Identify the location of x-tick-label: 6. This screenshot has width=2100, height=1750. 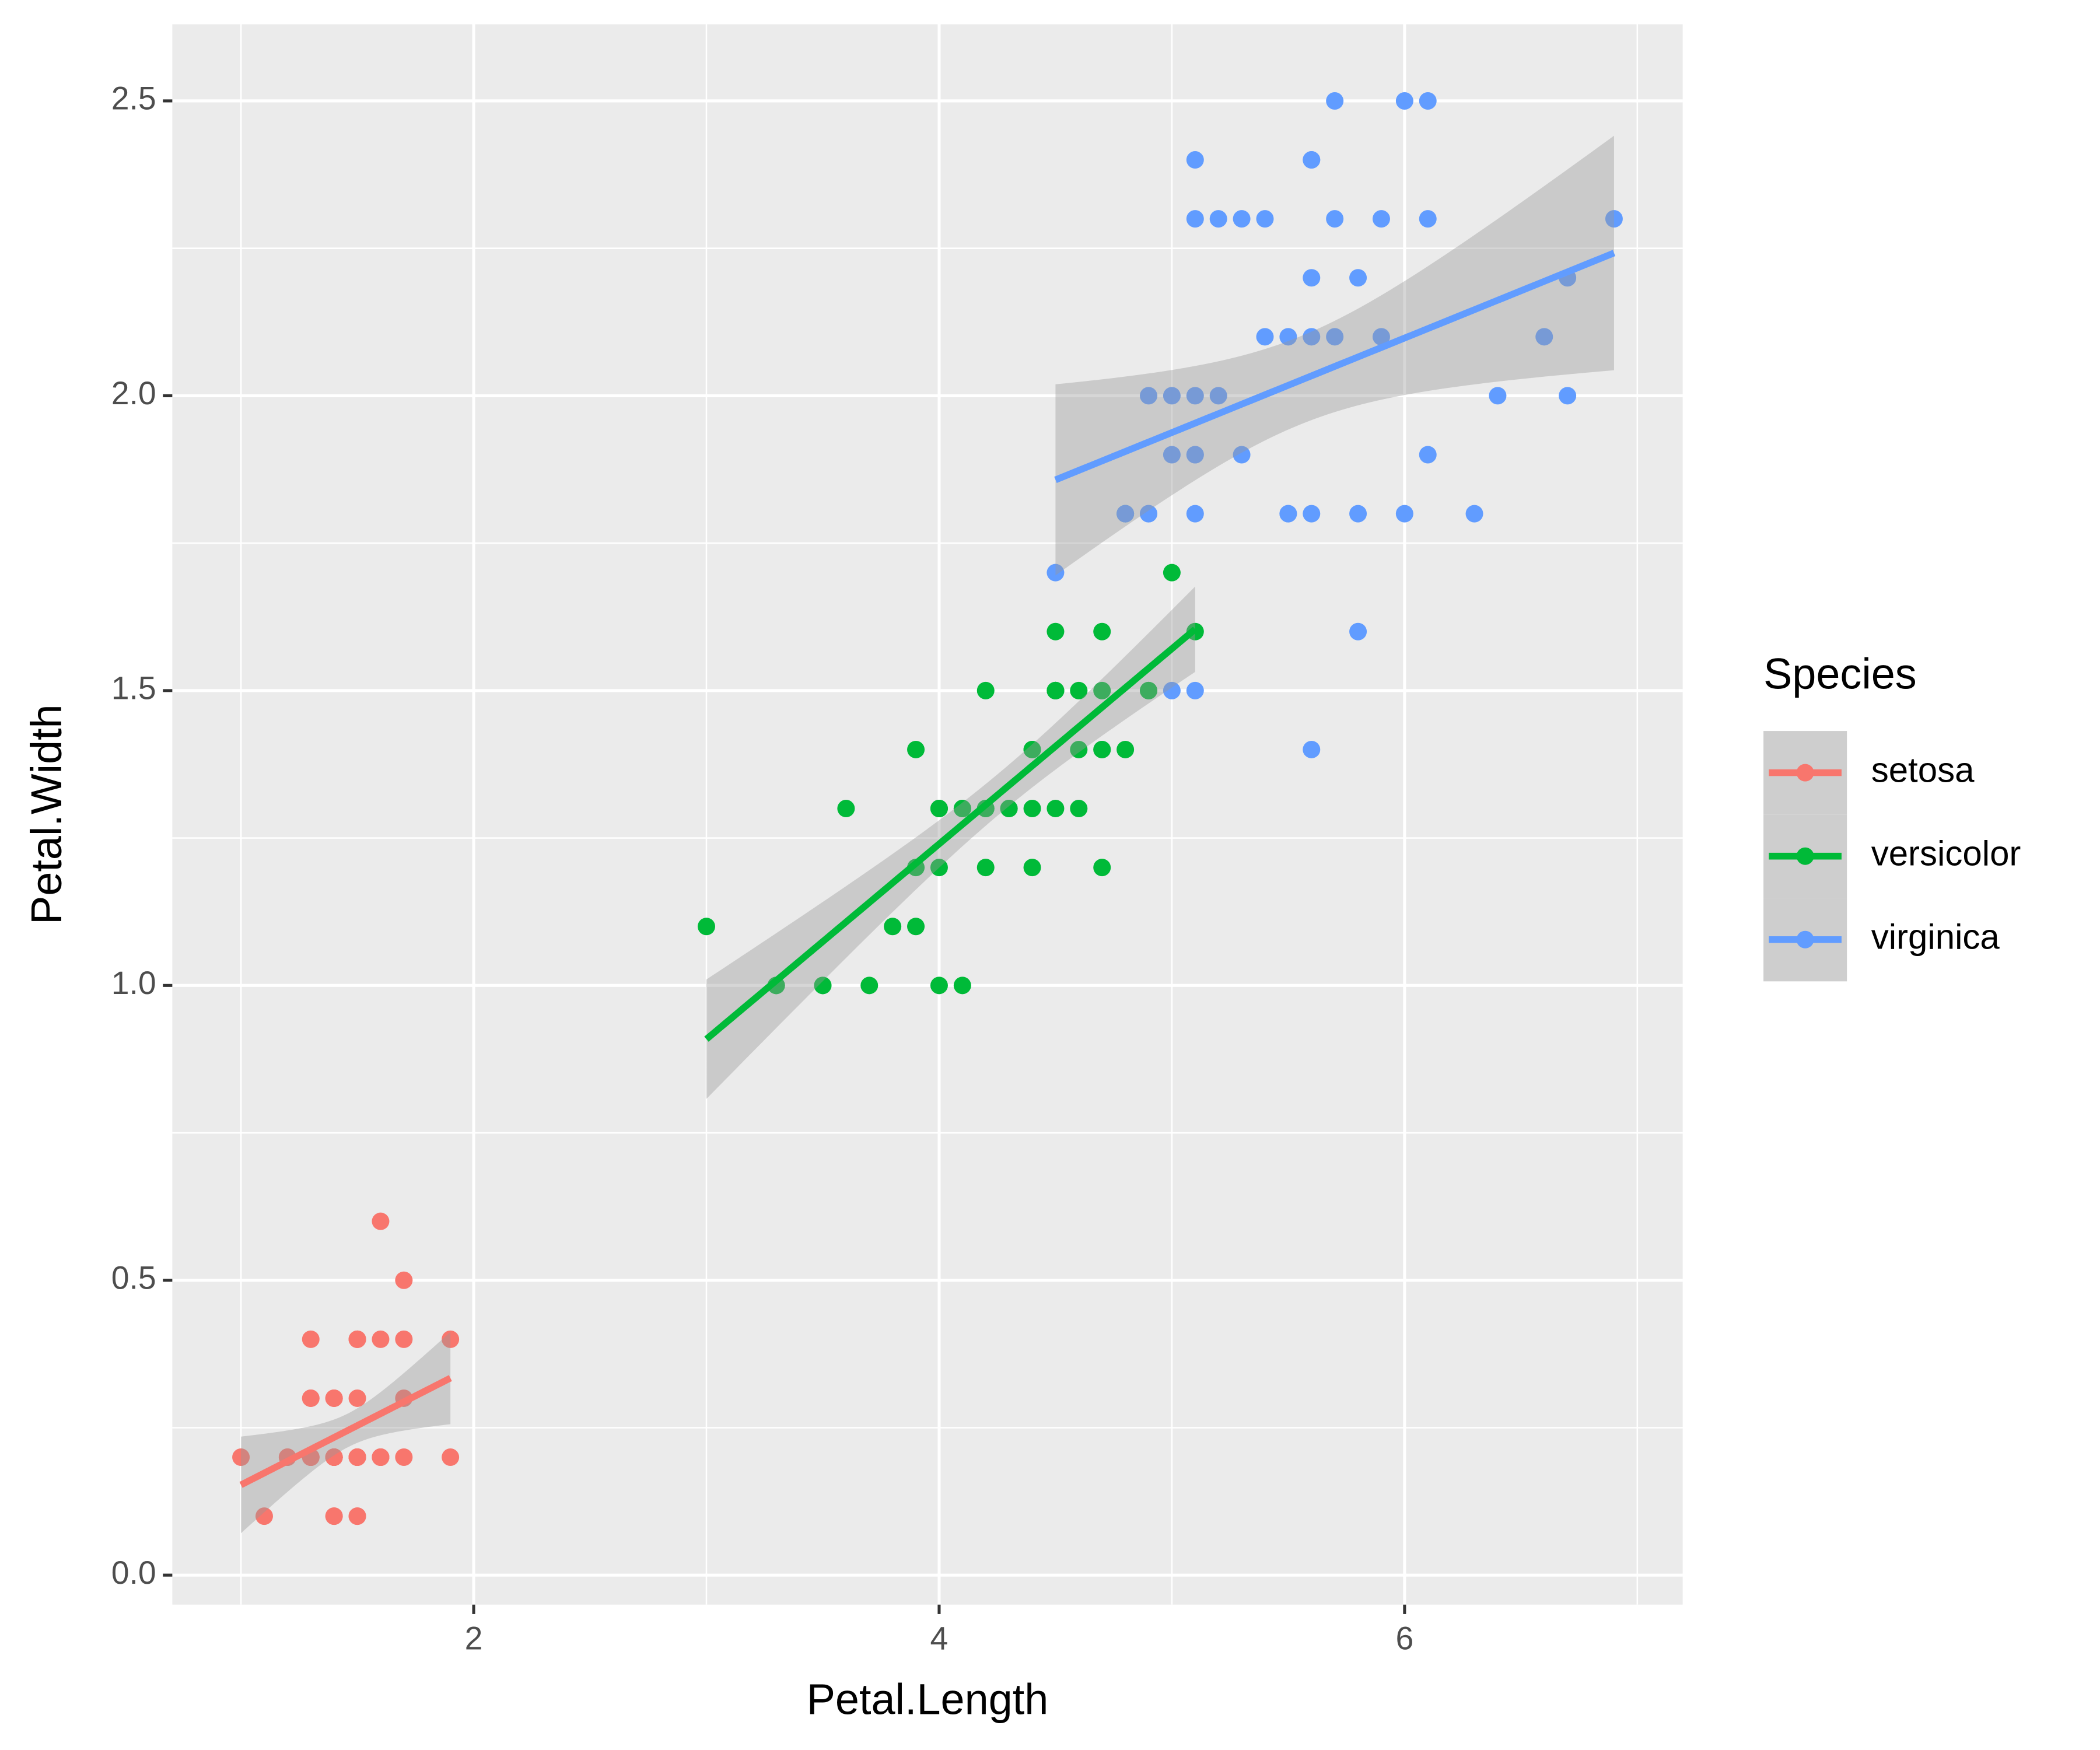
(1404, 1638).